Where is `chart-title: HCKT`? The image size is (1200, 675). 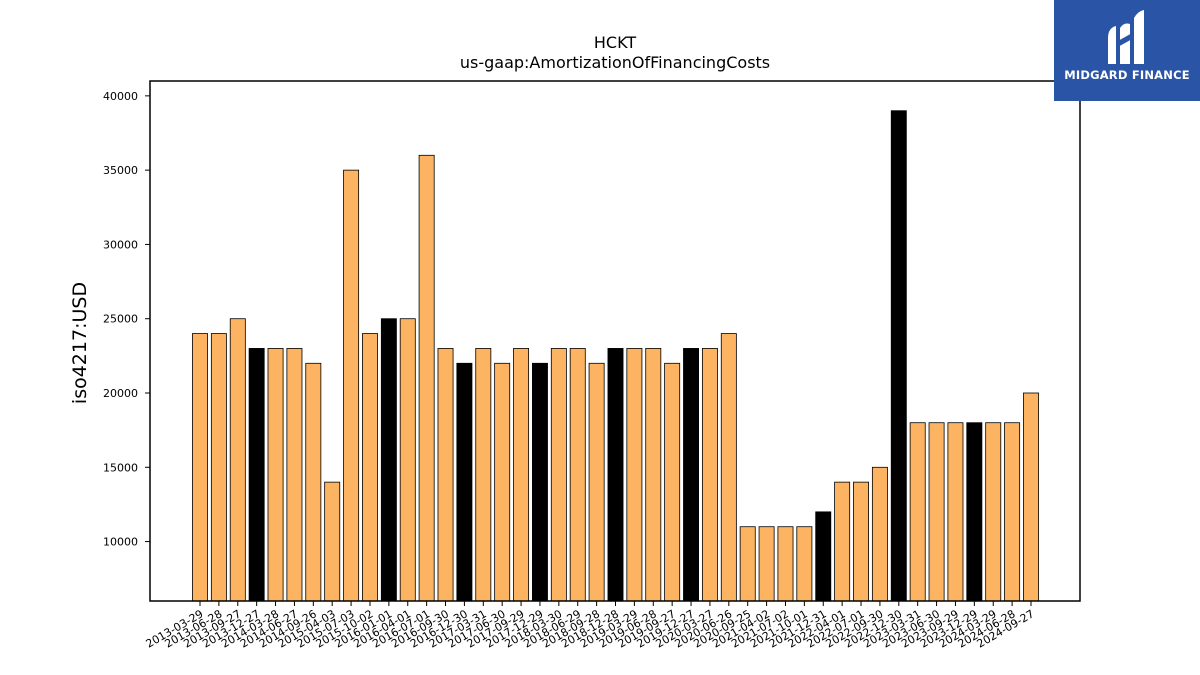 chart-title: HCKT is located at coordinates (615, 42).